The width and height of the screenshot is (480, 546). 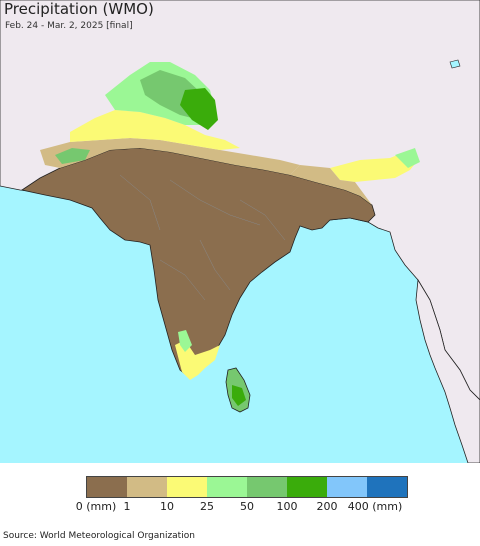 What do you see at coordinates (202, 237) in the screenshot?
I see `state-borders` at bounding box center [202, 237].